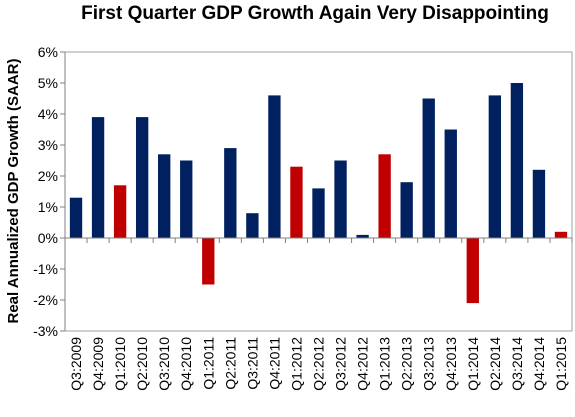 The width and height of the screenshot is (575, 417). Describe the element at coordinates (98, 177) in the screenshot. I see `bar-q4-2009` at that location.